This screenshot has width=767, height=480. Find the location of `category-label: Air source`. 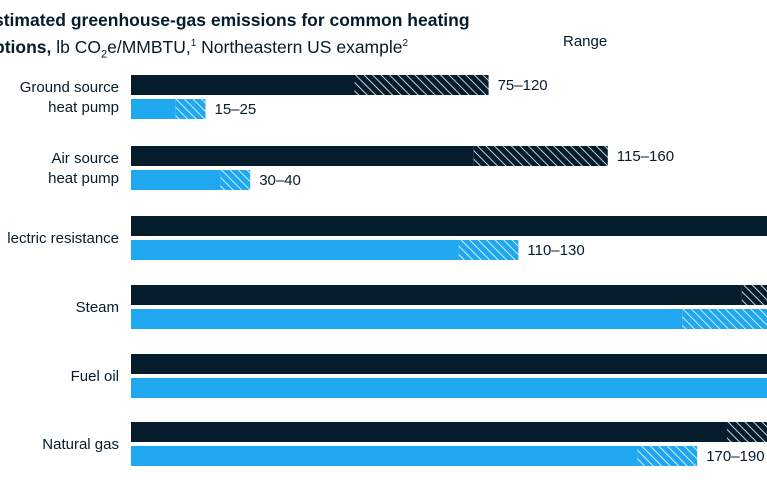

category-label: Air source is located at coordinates (85, 158).